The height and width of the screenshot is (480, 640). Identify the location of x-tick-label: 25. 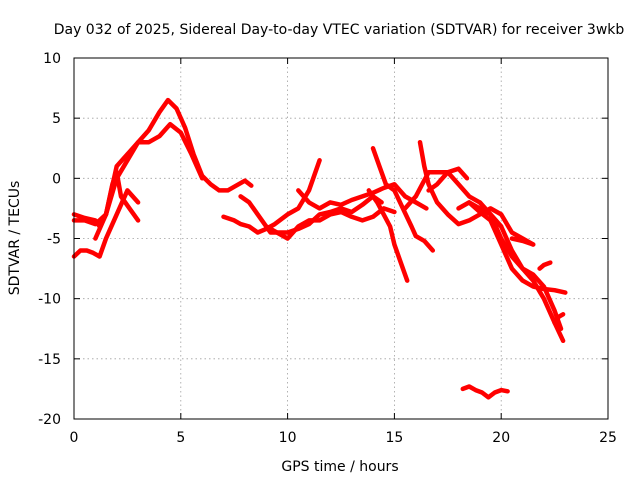
(608, 438).